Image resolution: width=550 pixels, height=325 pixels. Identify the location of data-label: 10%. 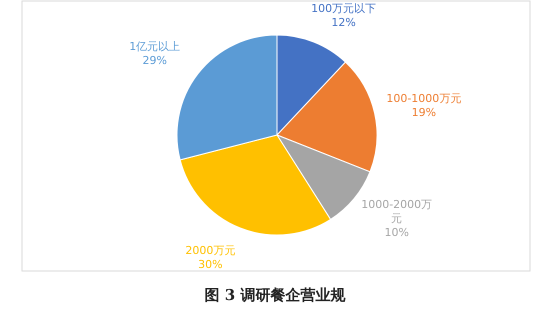
(396, 233).